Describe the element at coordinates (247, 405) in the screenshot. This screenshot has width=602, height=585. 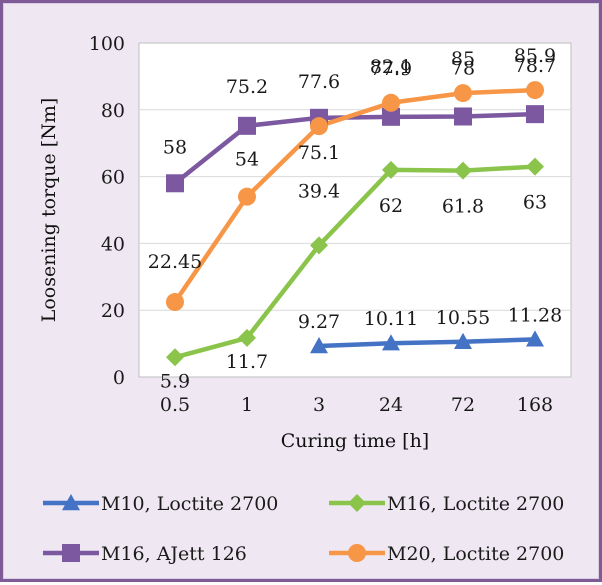
I see `x-tick-label: 1` at that location.